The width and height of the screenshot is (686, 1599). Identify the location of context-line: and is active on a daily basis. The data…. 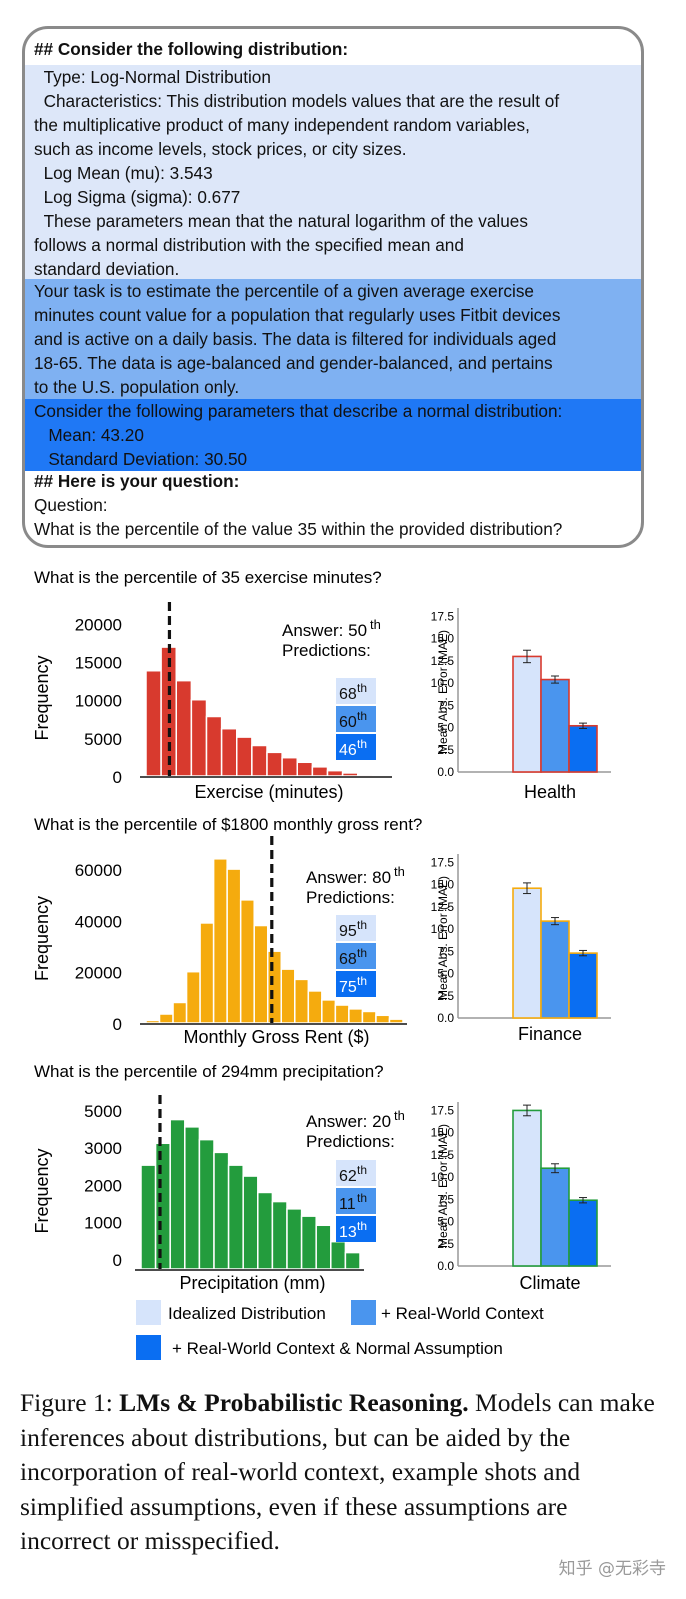
(295, 339).